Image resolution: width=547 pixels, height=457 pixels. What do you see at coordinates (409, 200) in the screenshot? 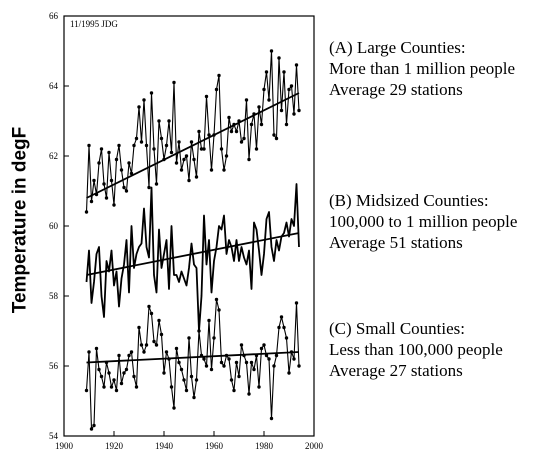
I see `legend-midsized-title: (B) Midsized Counties:` at bounding box center [409, 200].